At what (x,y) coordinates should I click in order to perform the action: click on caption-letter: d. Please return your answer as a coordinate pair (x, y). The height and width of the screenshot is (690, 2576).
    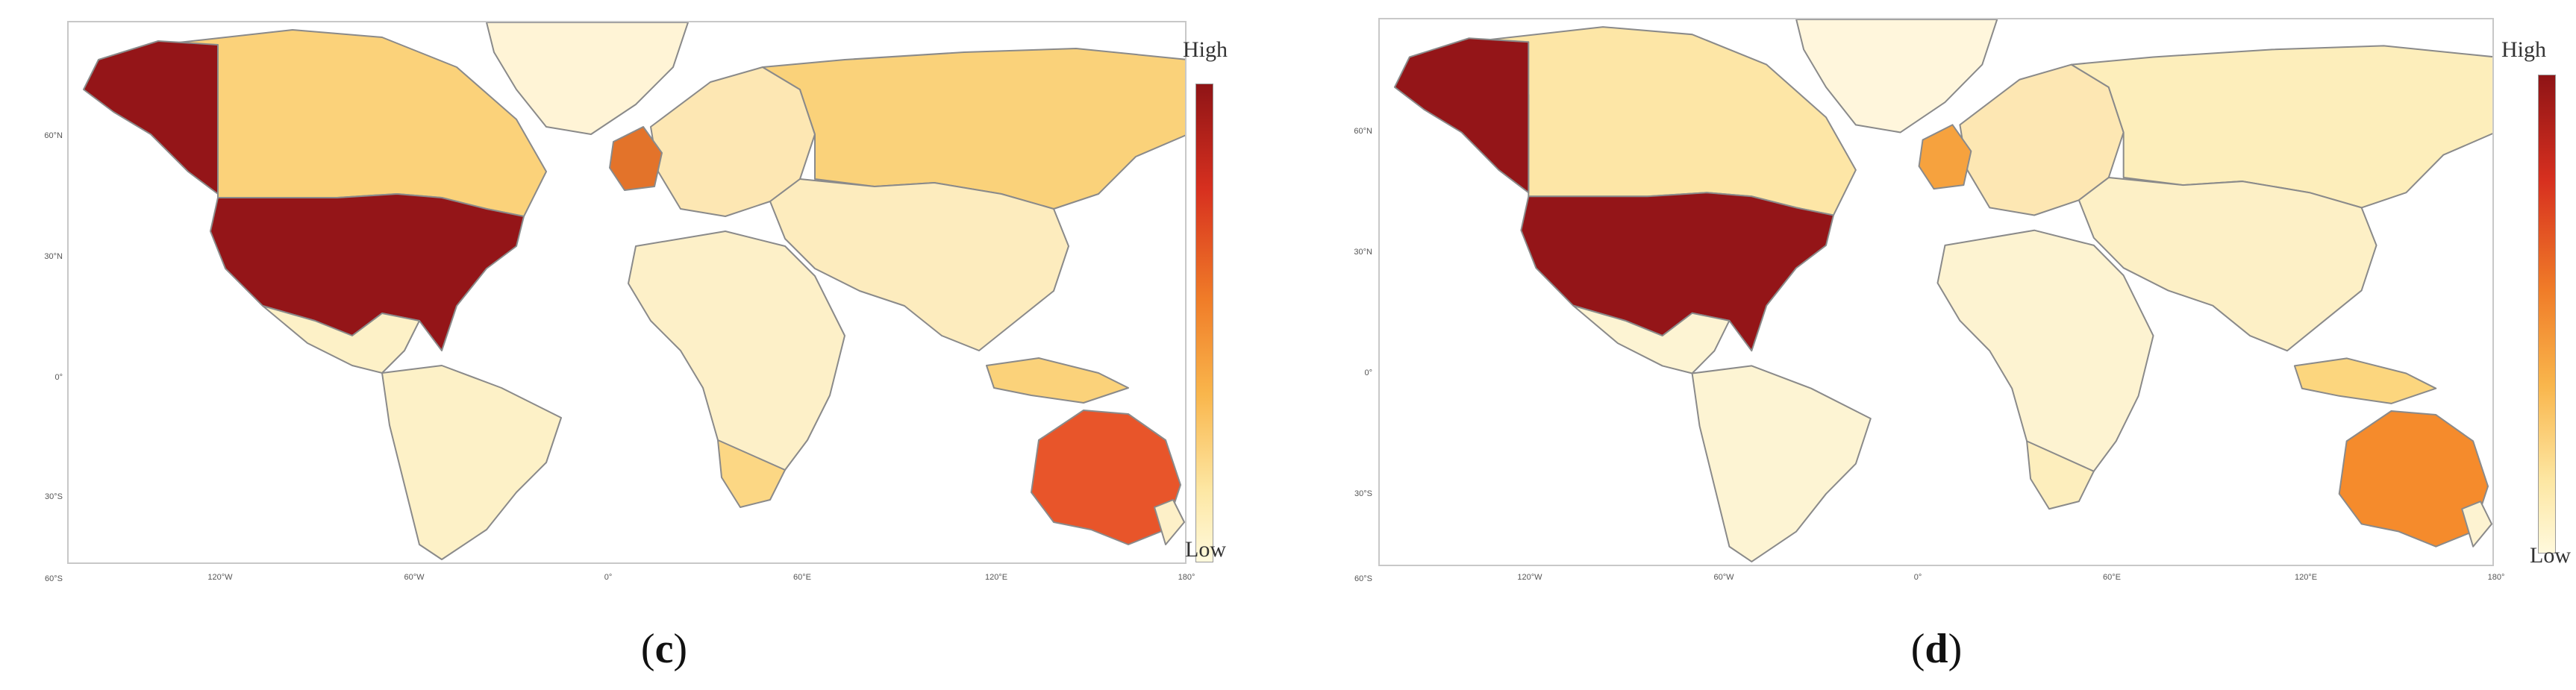
    Looking at the image, I should click on (1936, 649).